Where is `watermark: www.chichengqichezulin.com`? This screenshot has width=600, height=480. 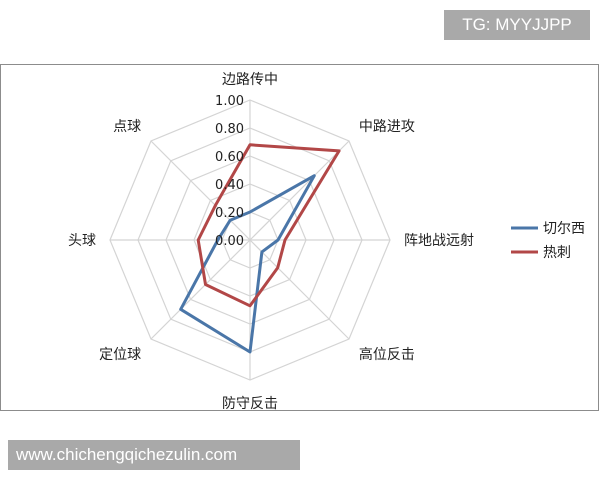 watermark: www.chichengqichezulin.com is located at coordinates (154, 455).